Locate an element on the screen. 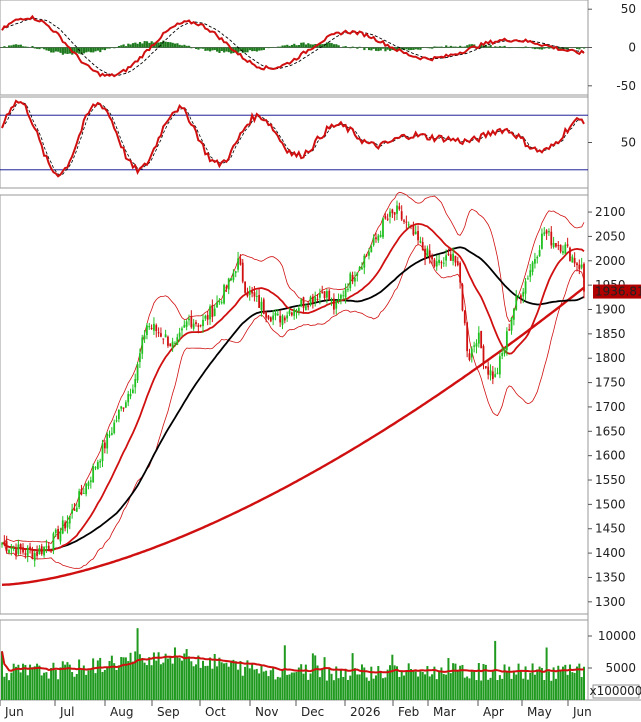  month-label: Mar is located at coordinates (444, 712).